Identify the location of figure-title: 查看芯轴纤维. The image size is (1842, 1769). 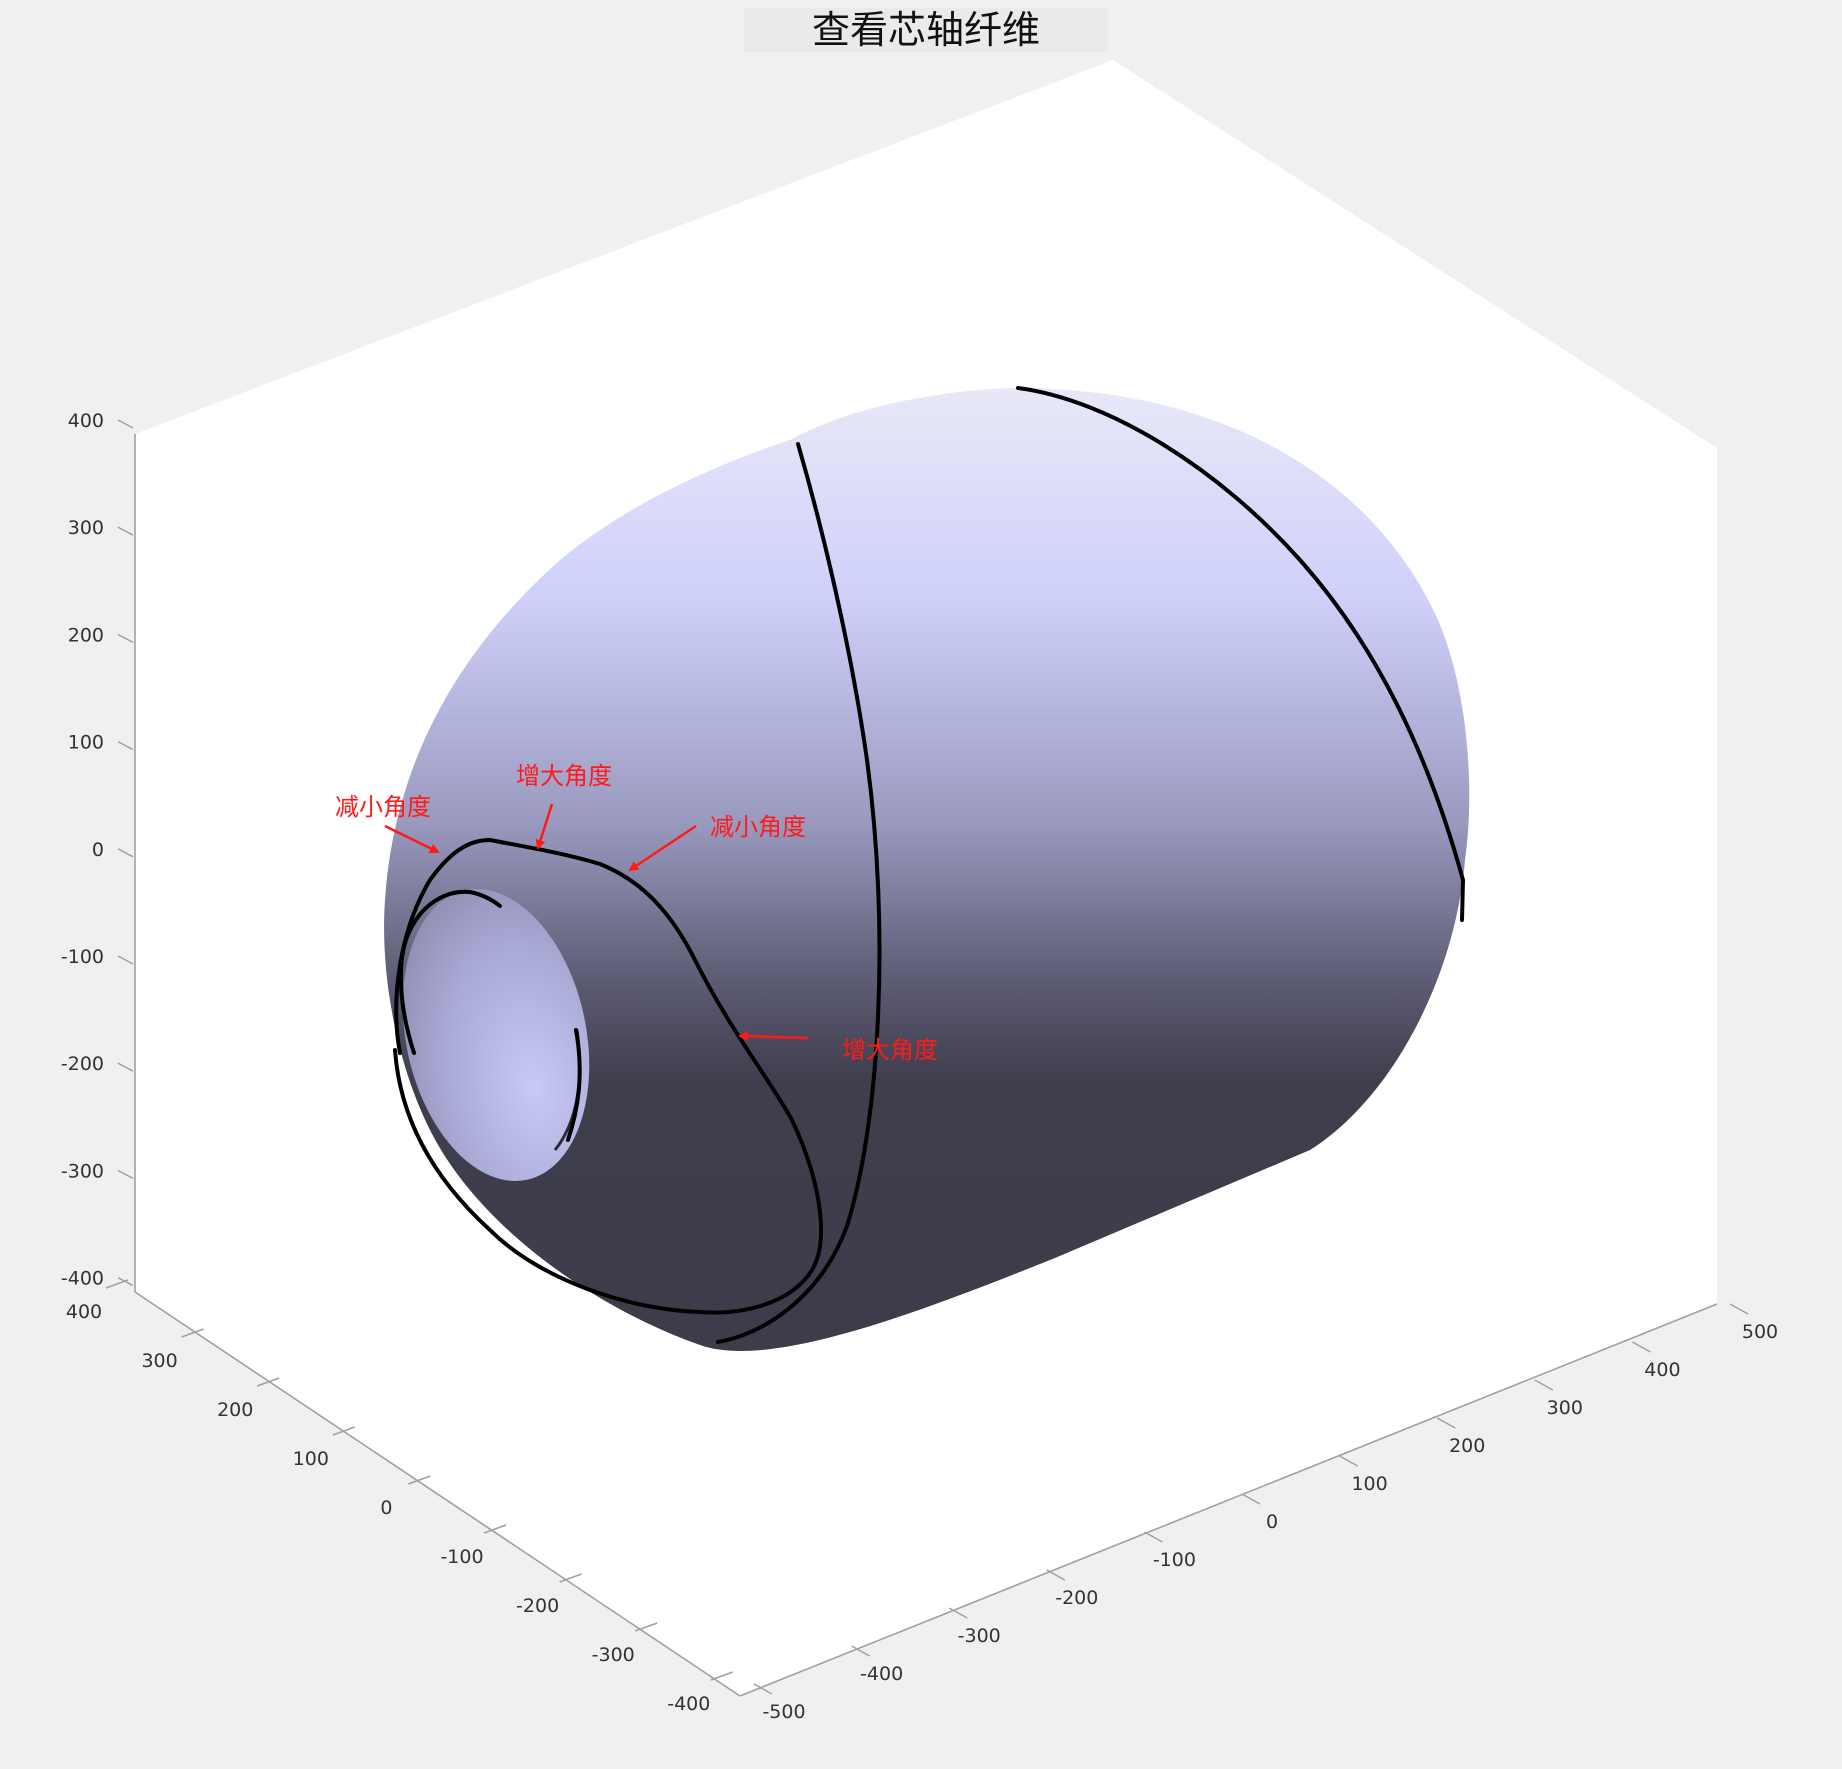
(926, 30).